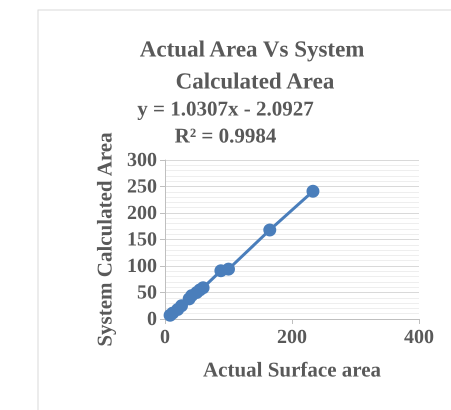 This screenshot has width=451, height=410. Describe the element at coordinates (142, 160) in the screenshot. I see `y-tick-label: 300` at that location.